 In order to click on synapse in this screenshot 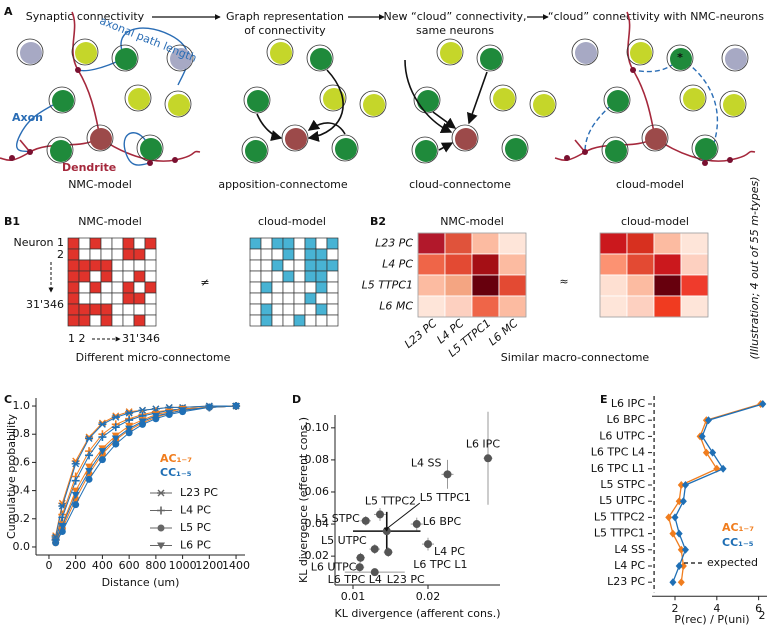, I will do `click(12, 158)`.